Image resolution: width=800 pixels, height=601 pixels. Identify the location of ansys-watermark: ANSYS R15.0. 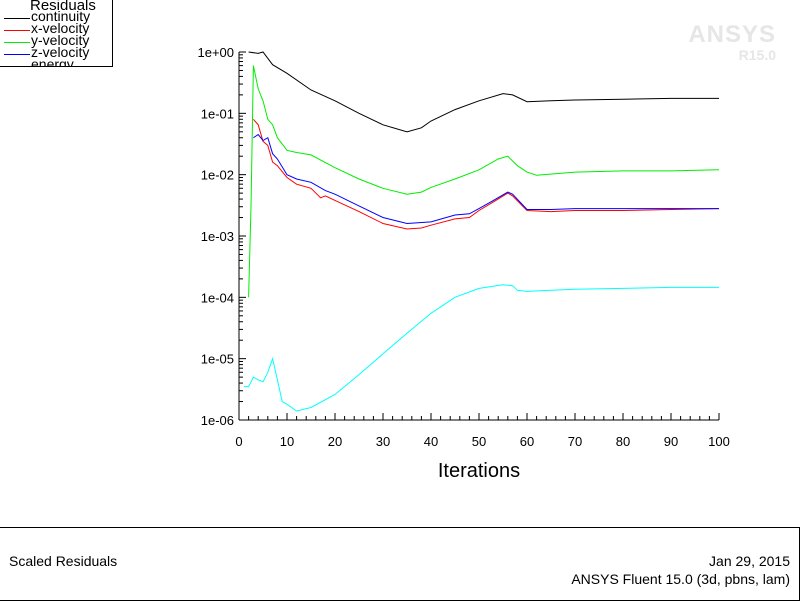
(732, 42).